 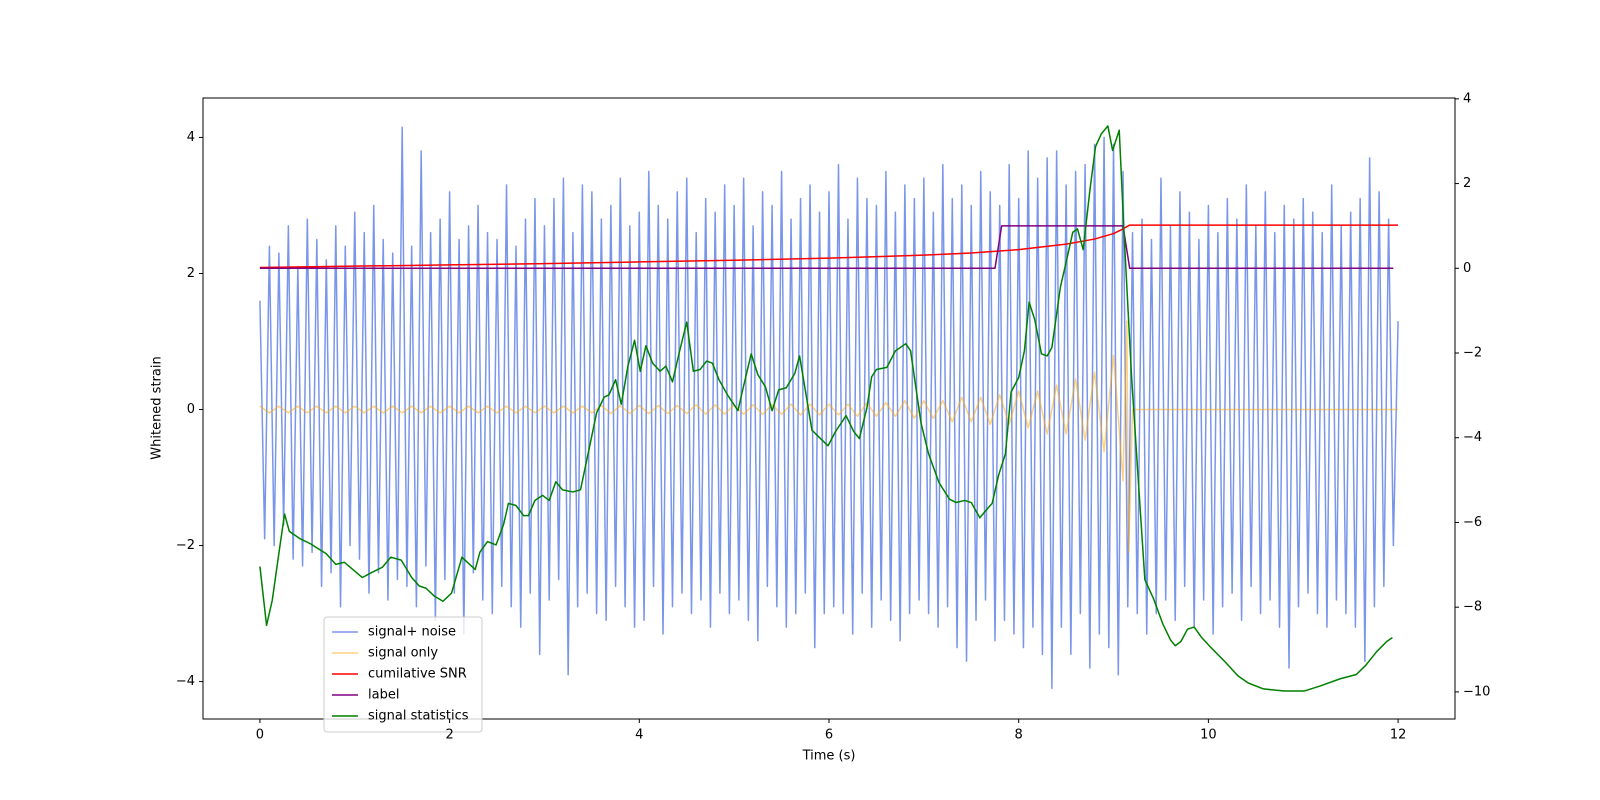 I want to click on legend-label: cumilative SNR, so click(x=417, y=674).